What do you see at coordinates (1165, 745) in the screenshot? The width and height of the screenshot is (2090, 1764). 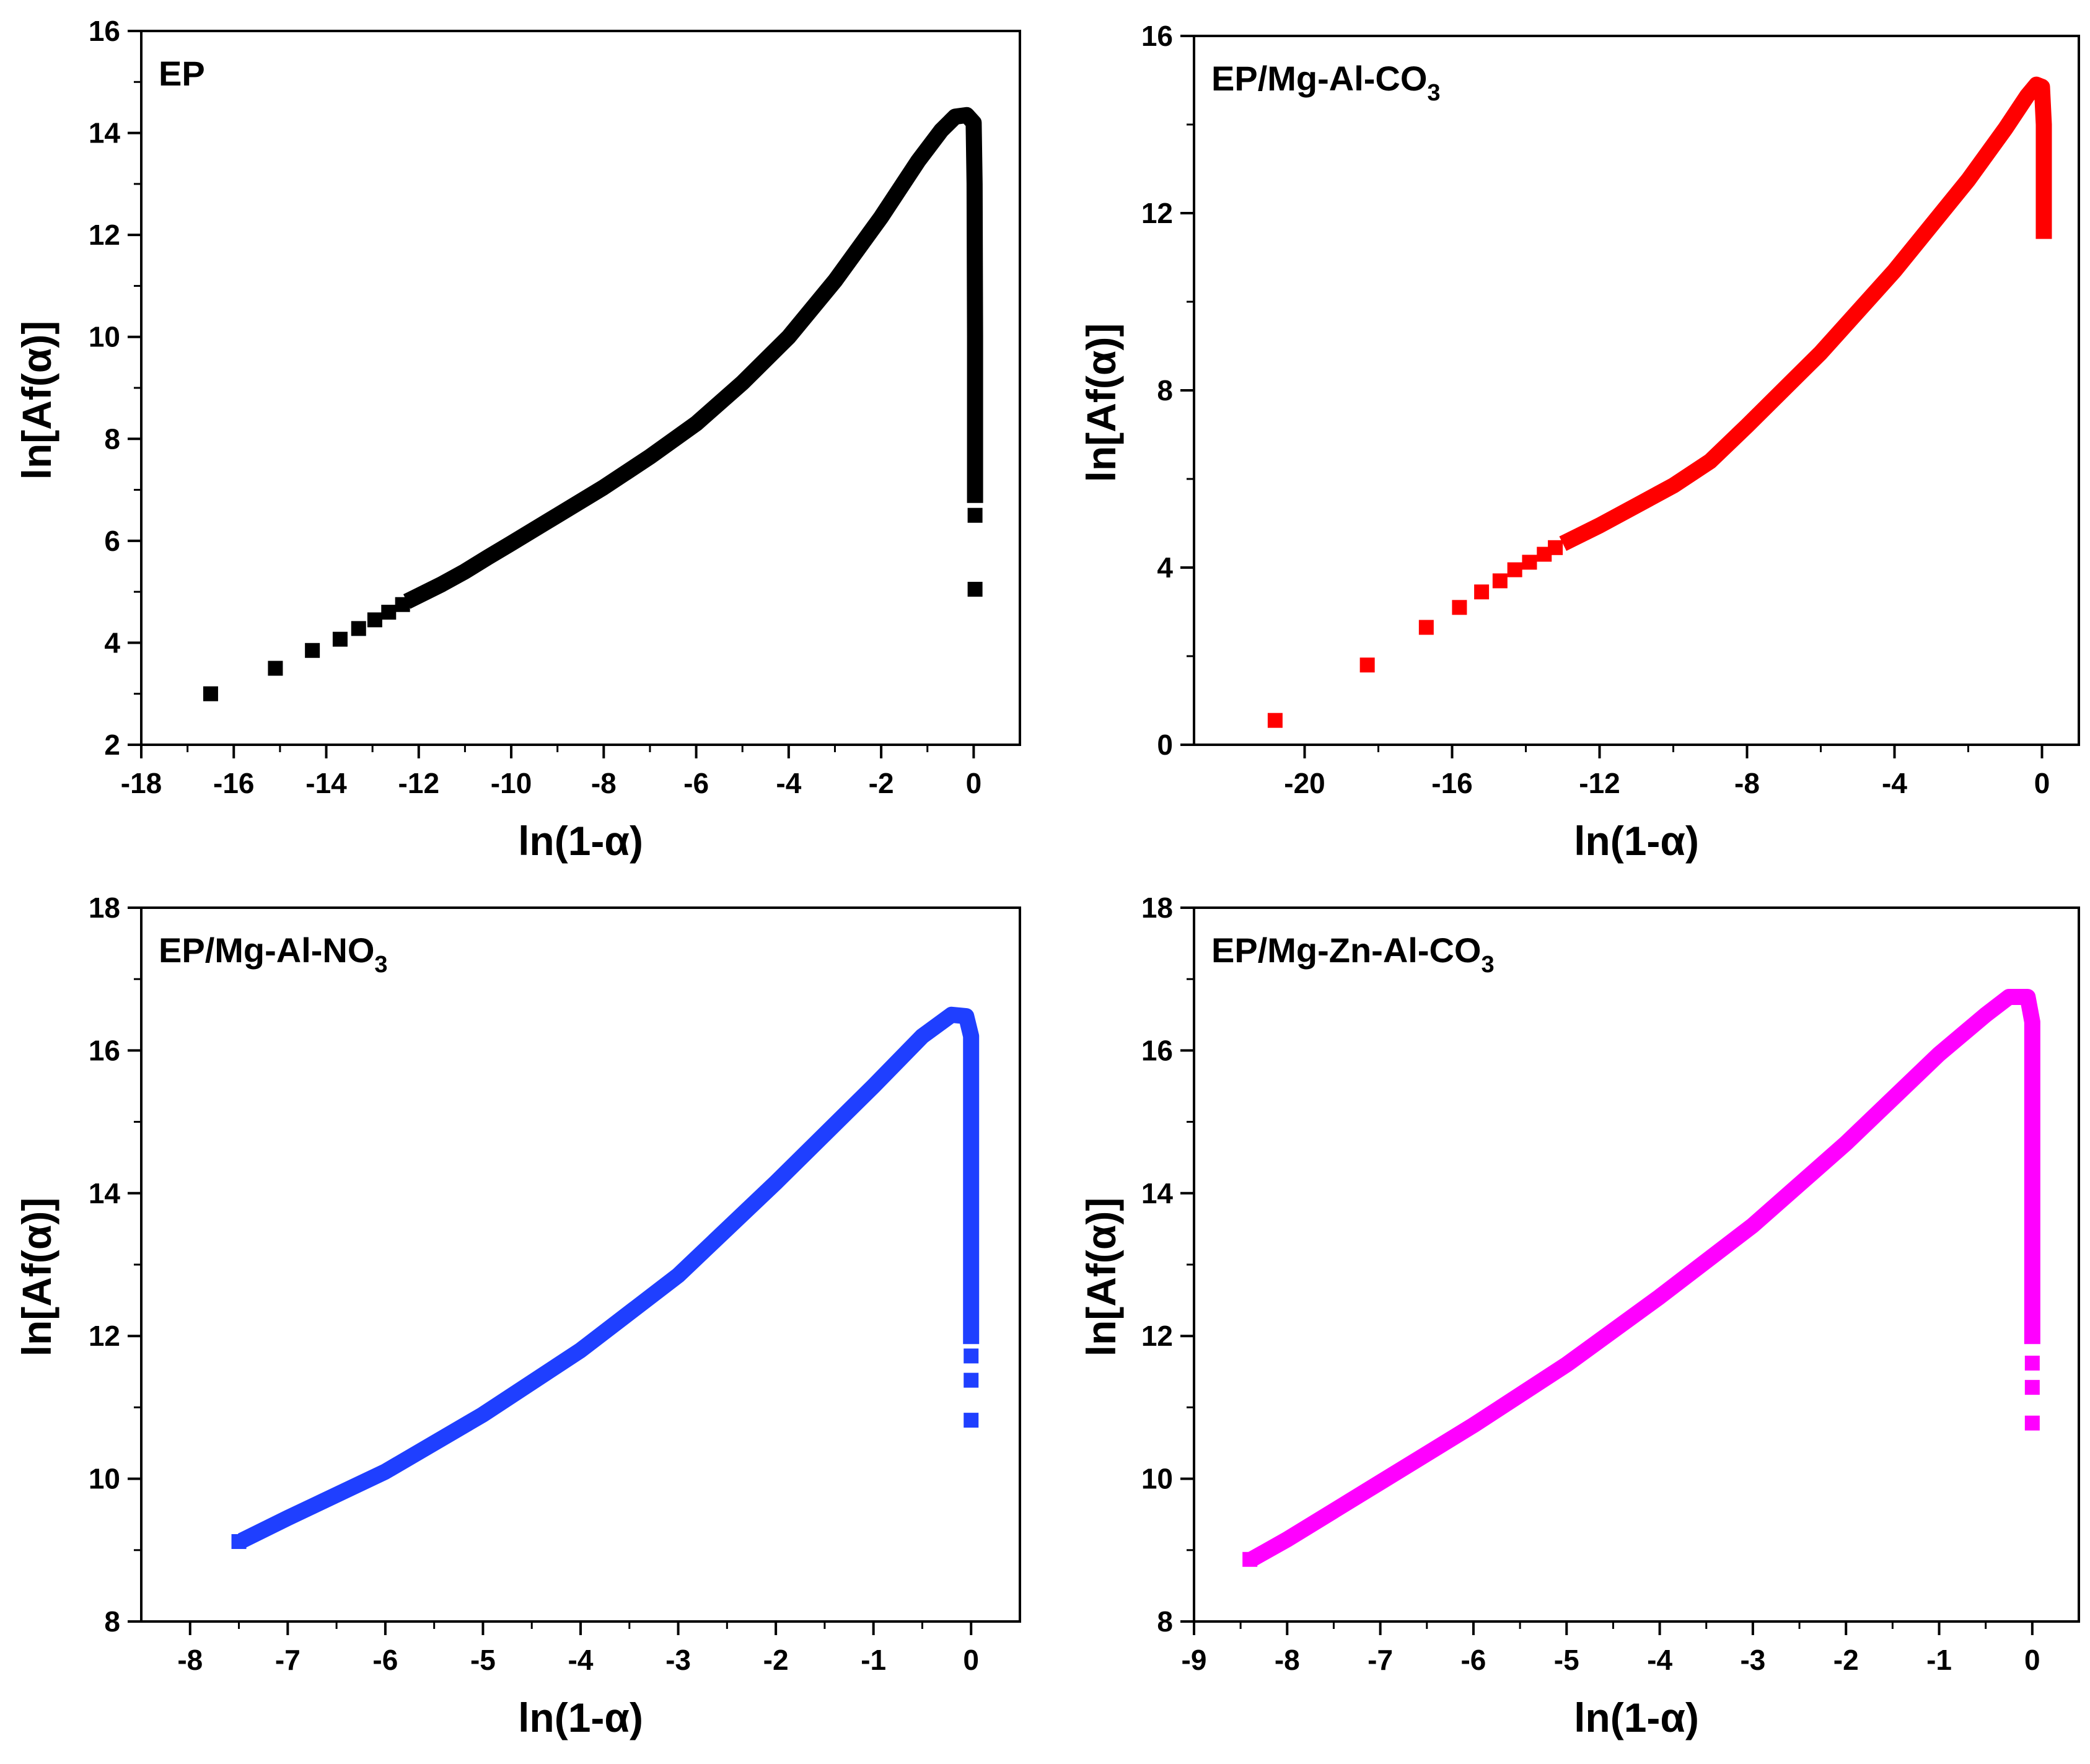 I see `y-tick-label: 0` at bounding box center [1165, 745].